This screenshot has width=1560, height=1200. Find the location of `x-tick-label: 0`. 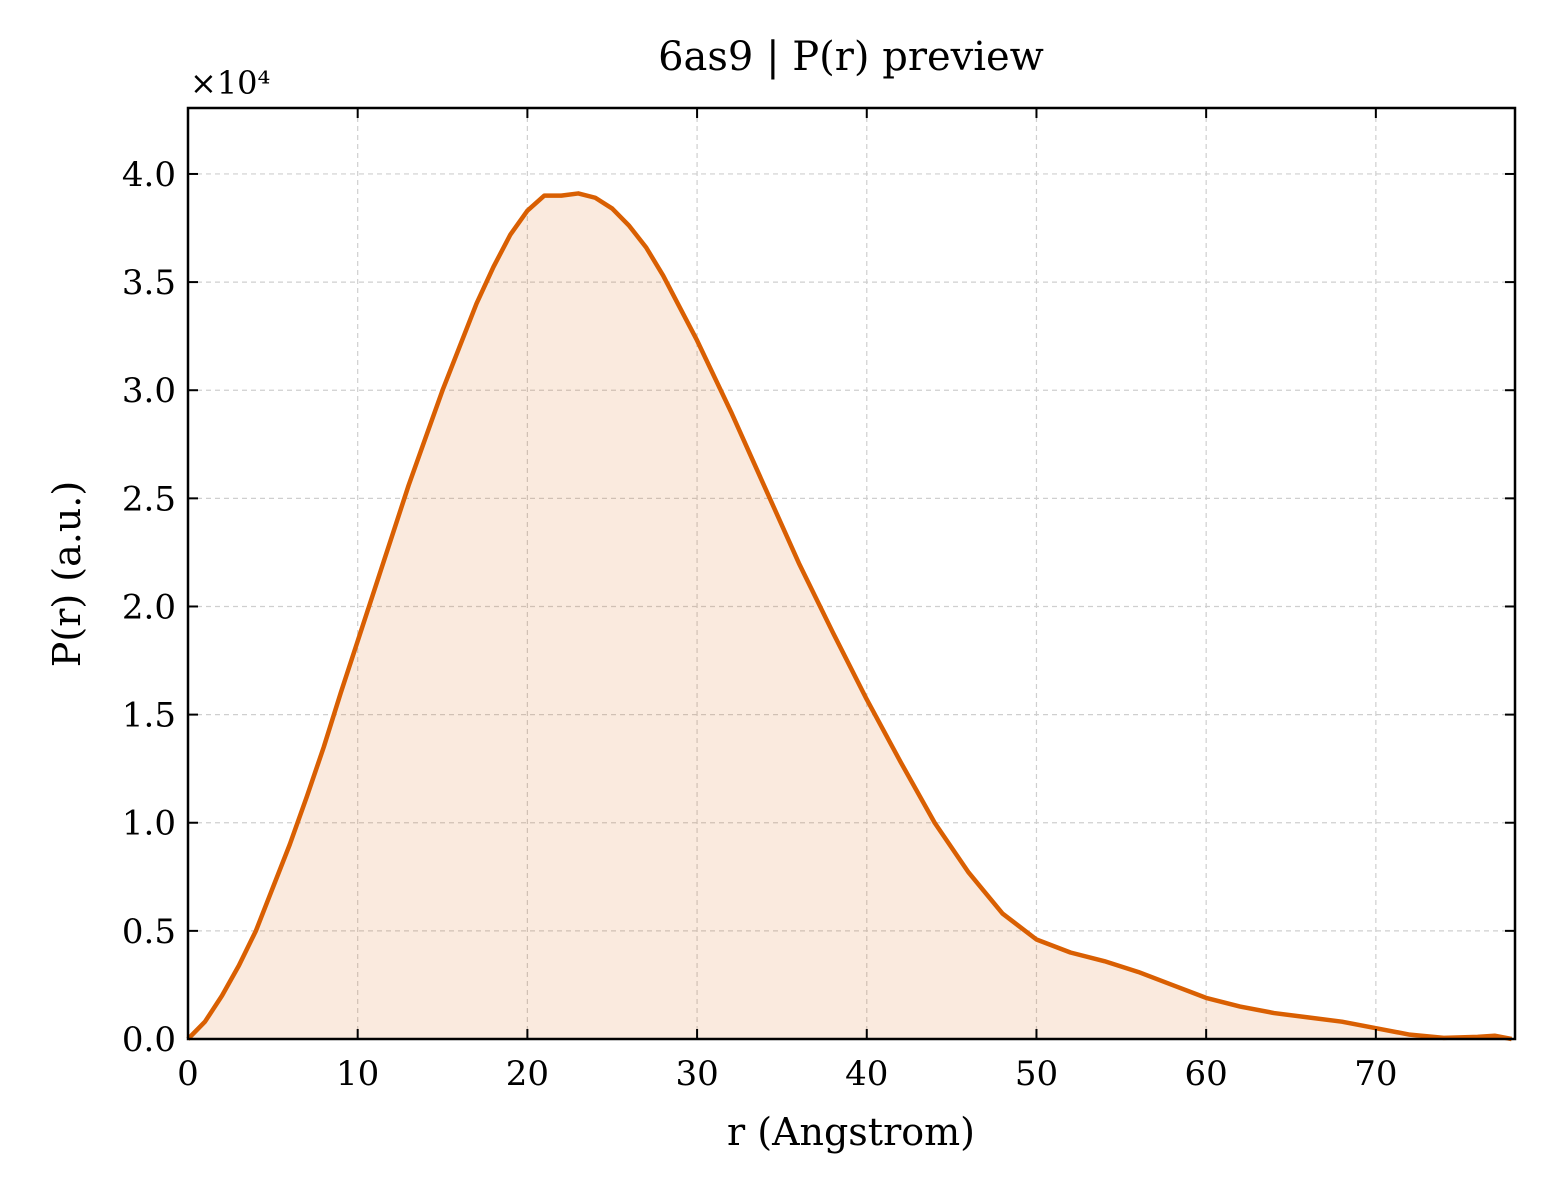

x-tick-label: 0 is located at coordinates (188, 1074).